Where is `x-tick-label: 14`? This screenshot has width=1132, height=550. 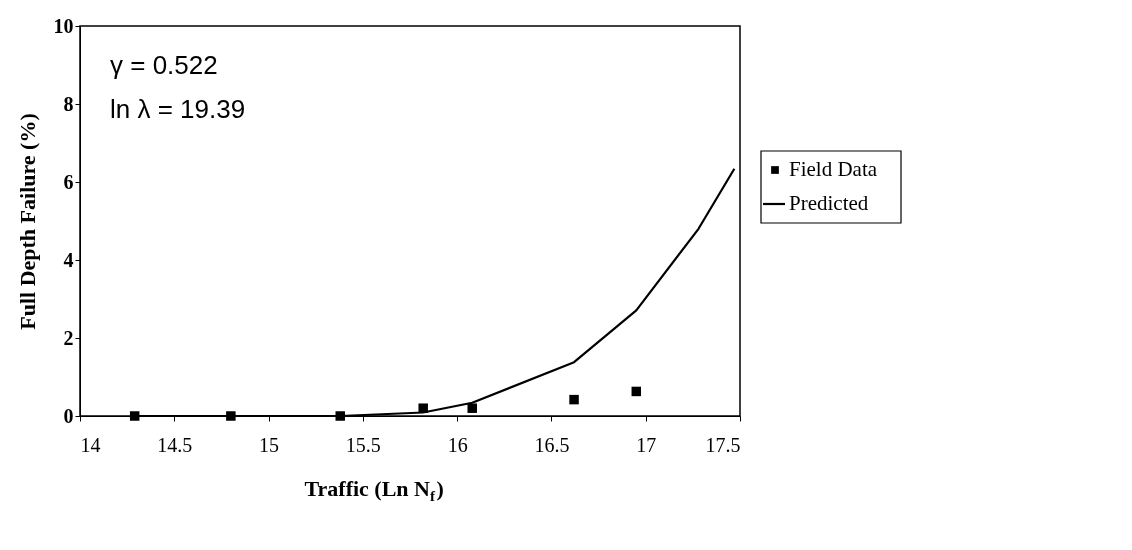 x-tick-label: 14 is located at coordinates (90, 444).